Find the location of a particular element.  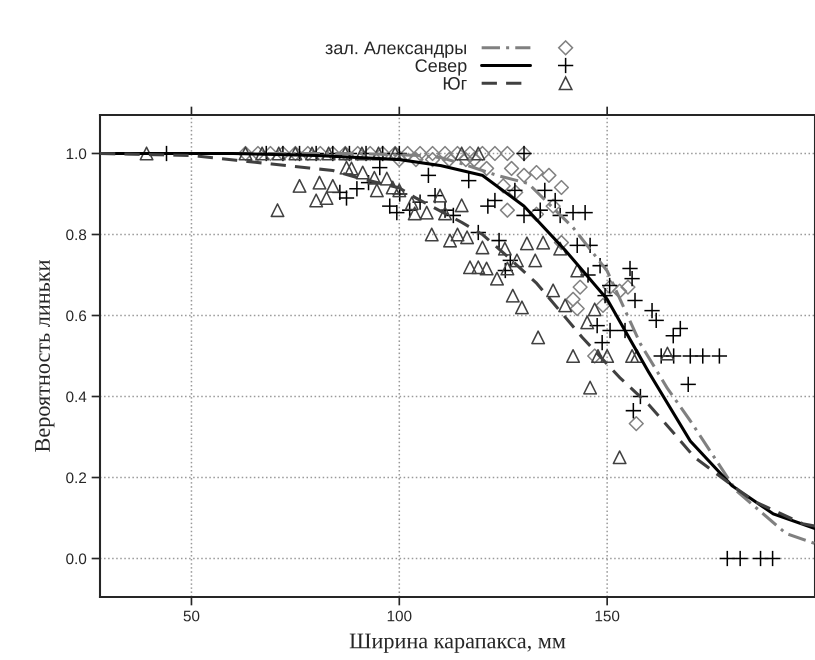

legend-label: Север is located at coordinates (441, 67).